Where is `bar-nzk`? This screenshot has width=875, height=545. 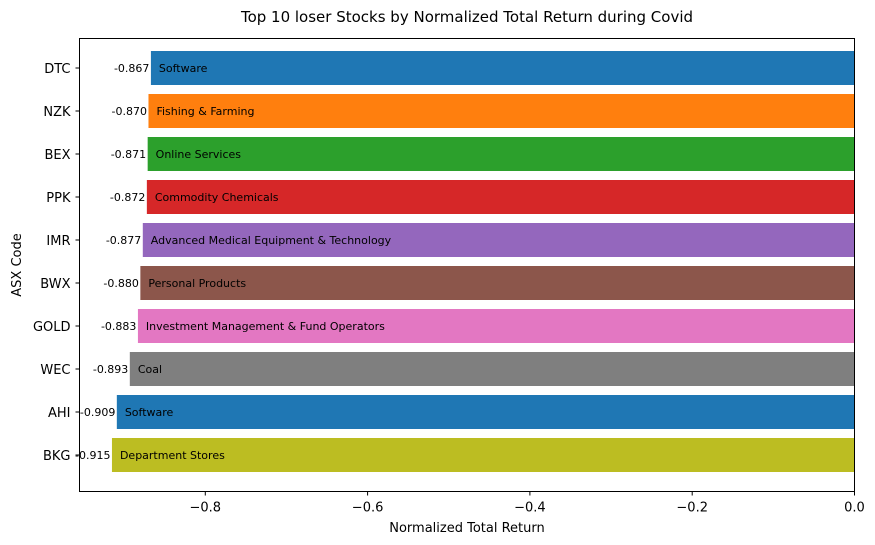
bar-nzk is located at coordinates (501, 111).